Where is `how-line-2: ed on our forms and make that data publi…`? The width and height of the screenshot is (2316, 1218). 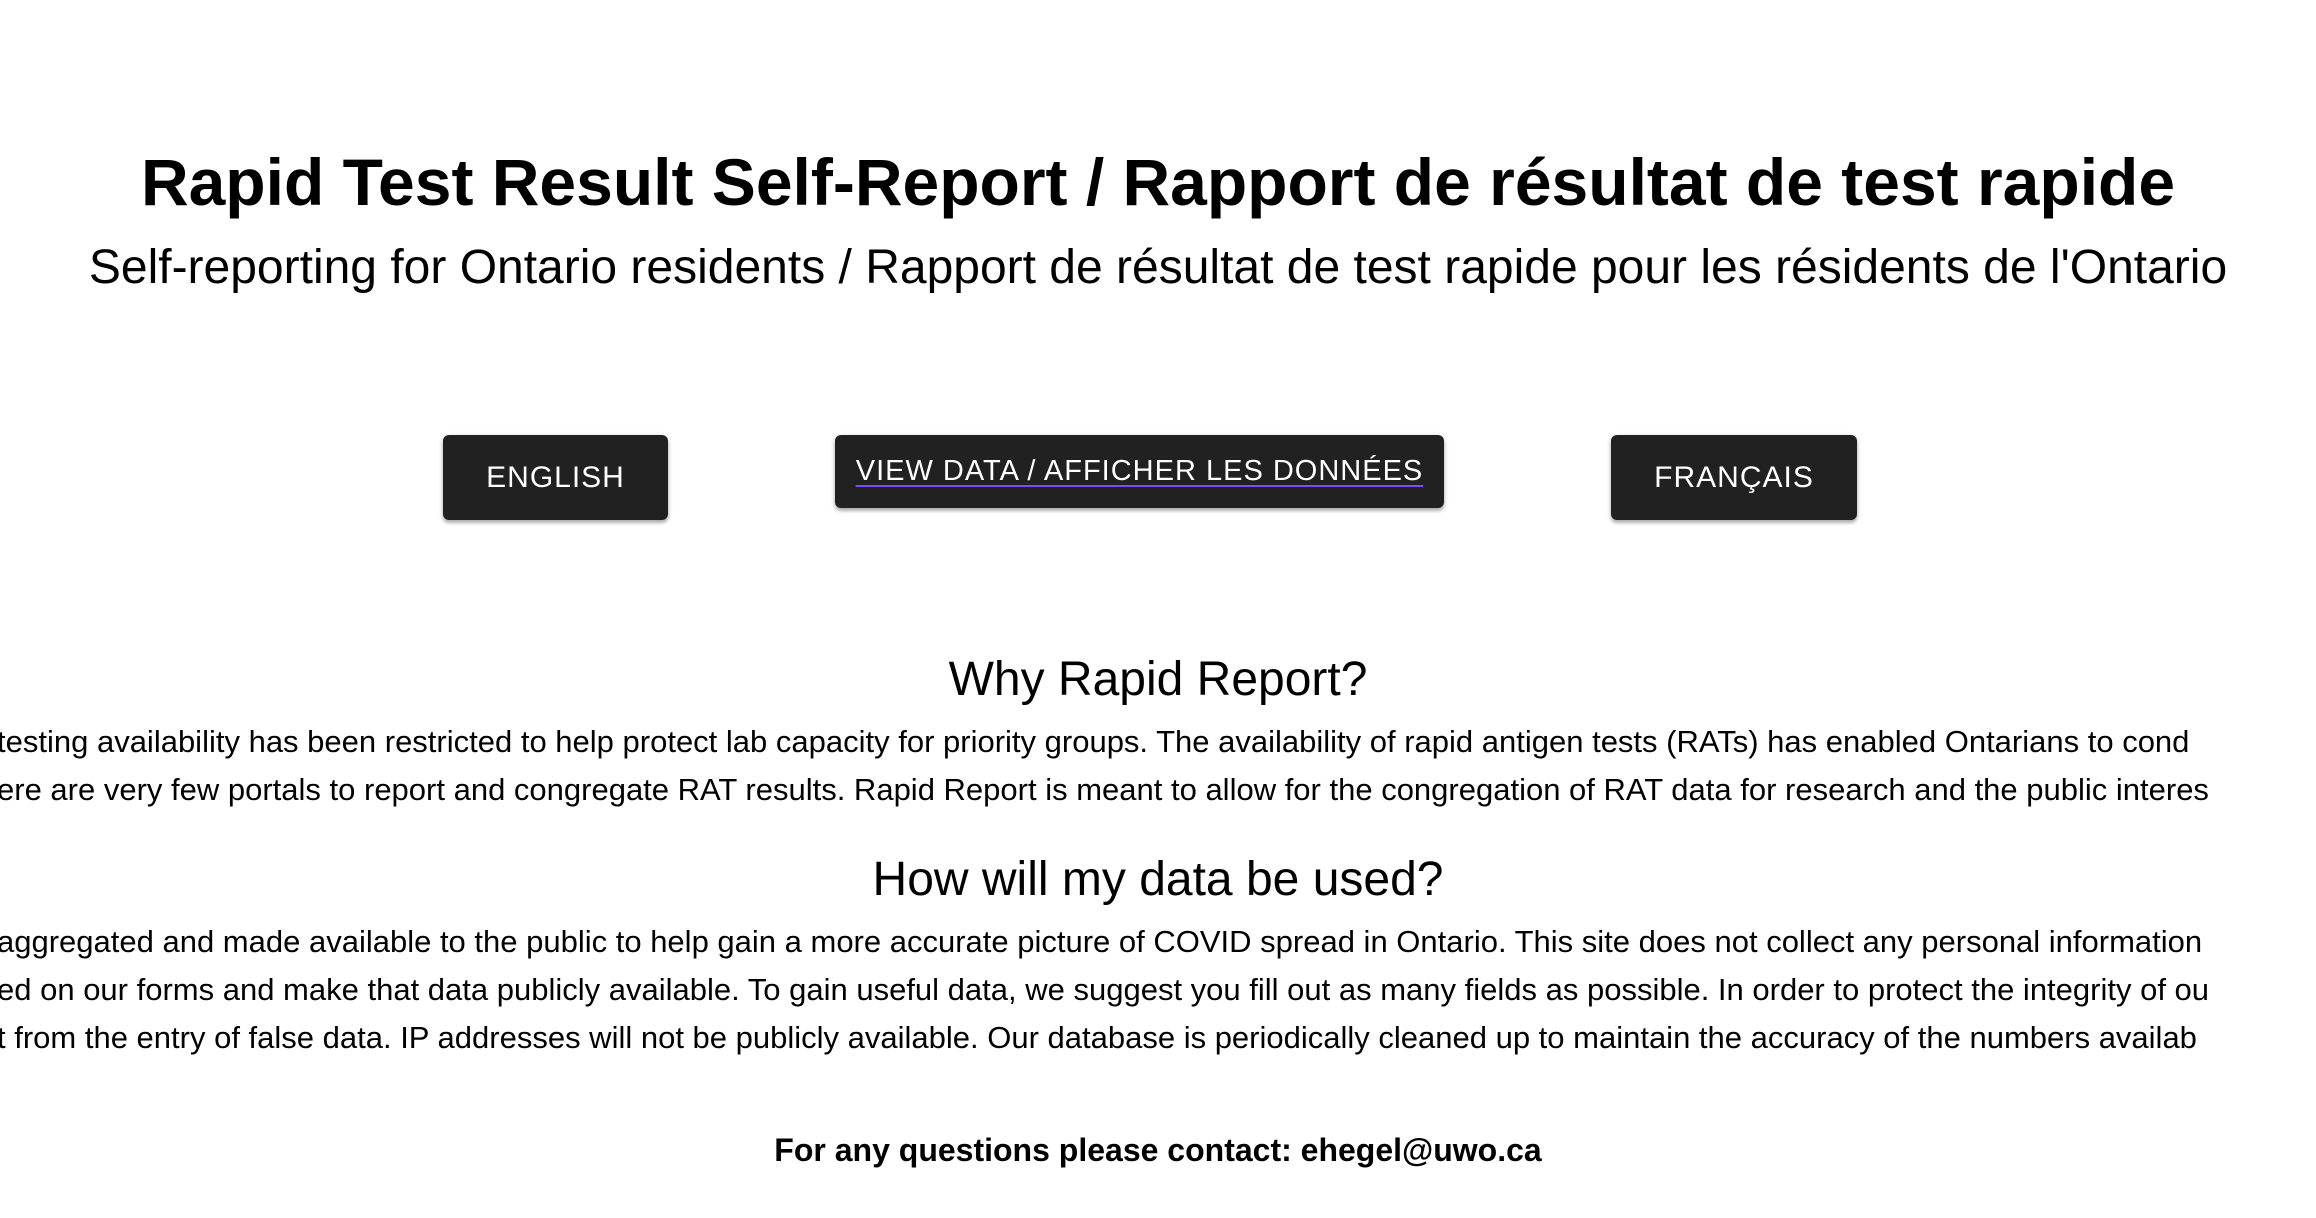
how-line-2: ed on our forms and make that data publi… is located at coordinates (1105, 989).